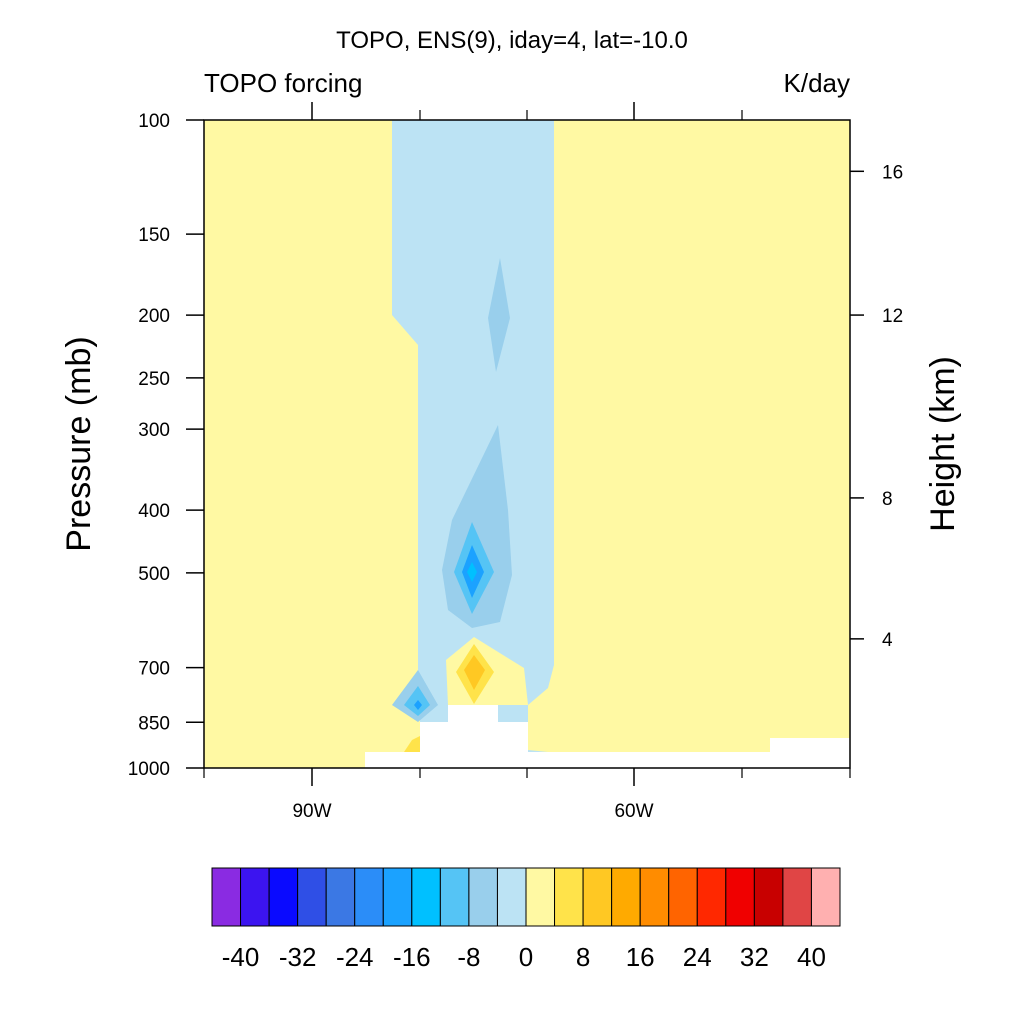 The image size is (1024, 1024). I want to click on colorbar-label: 0, so click(526, 957).